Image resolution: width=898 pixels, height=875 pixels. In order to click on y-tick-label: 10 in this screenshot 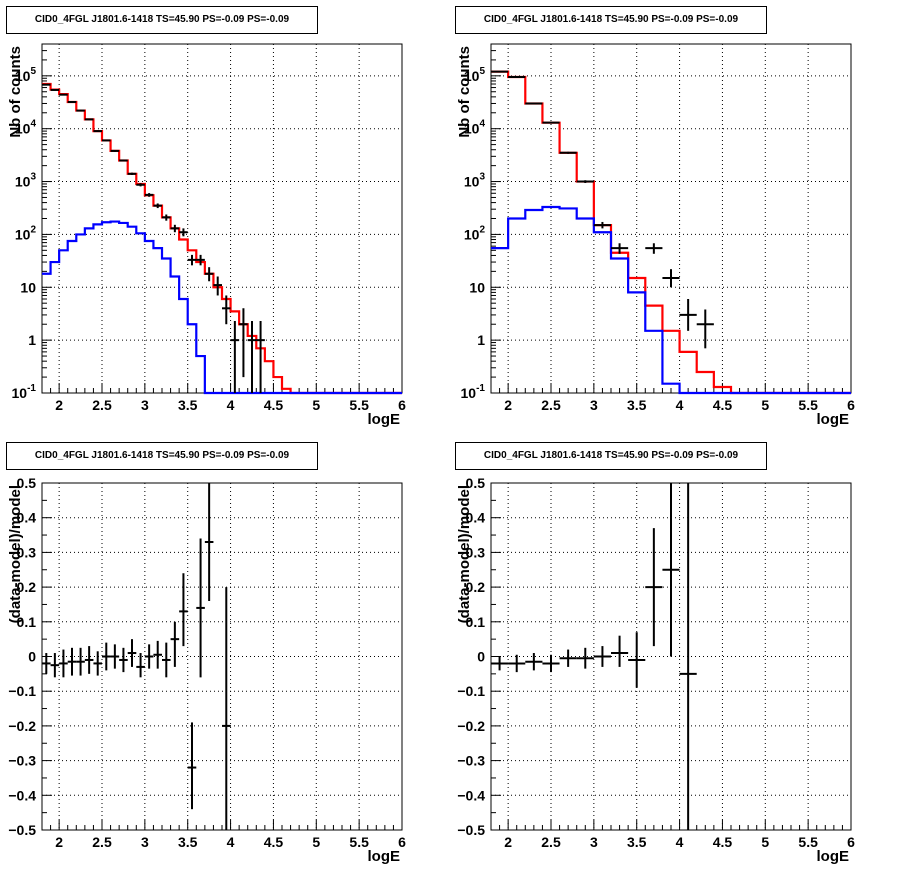, I will do `click(477, 287)`.